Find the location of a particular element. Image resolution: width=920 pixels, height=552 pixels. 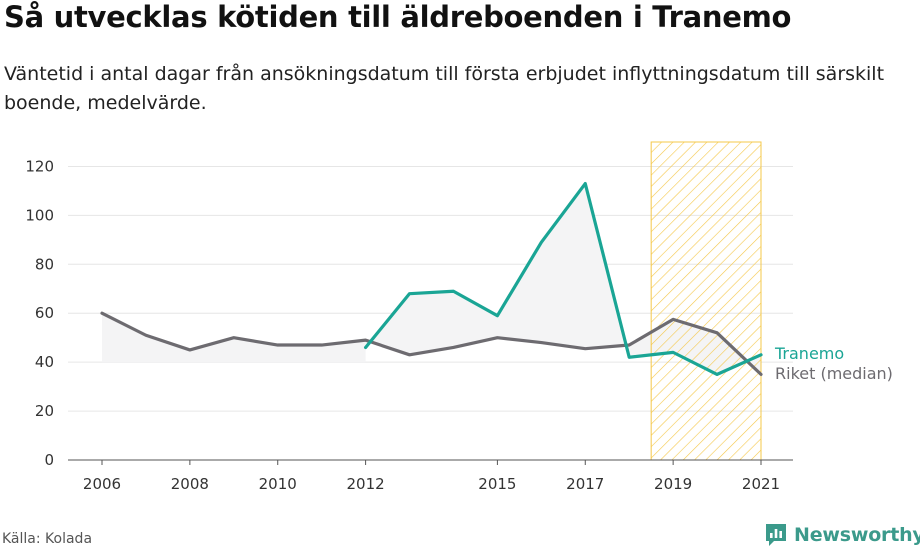

y-tick-label: 120 is located at coordinates (39, 166).